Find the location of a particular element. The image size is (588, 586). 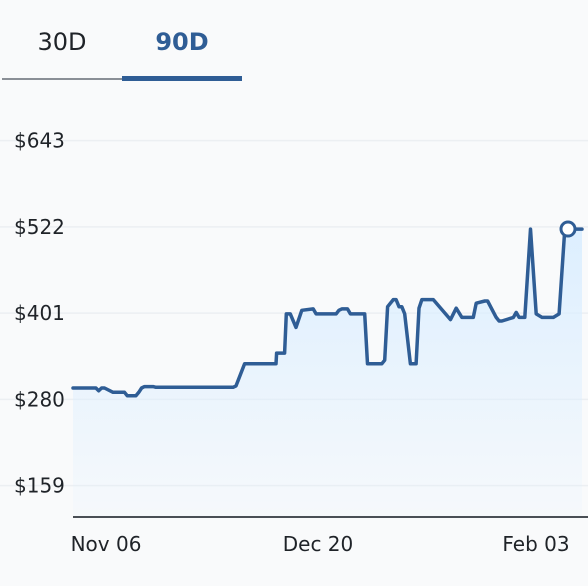

y-tick-label: $643 is located at coordinates (39, 141).